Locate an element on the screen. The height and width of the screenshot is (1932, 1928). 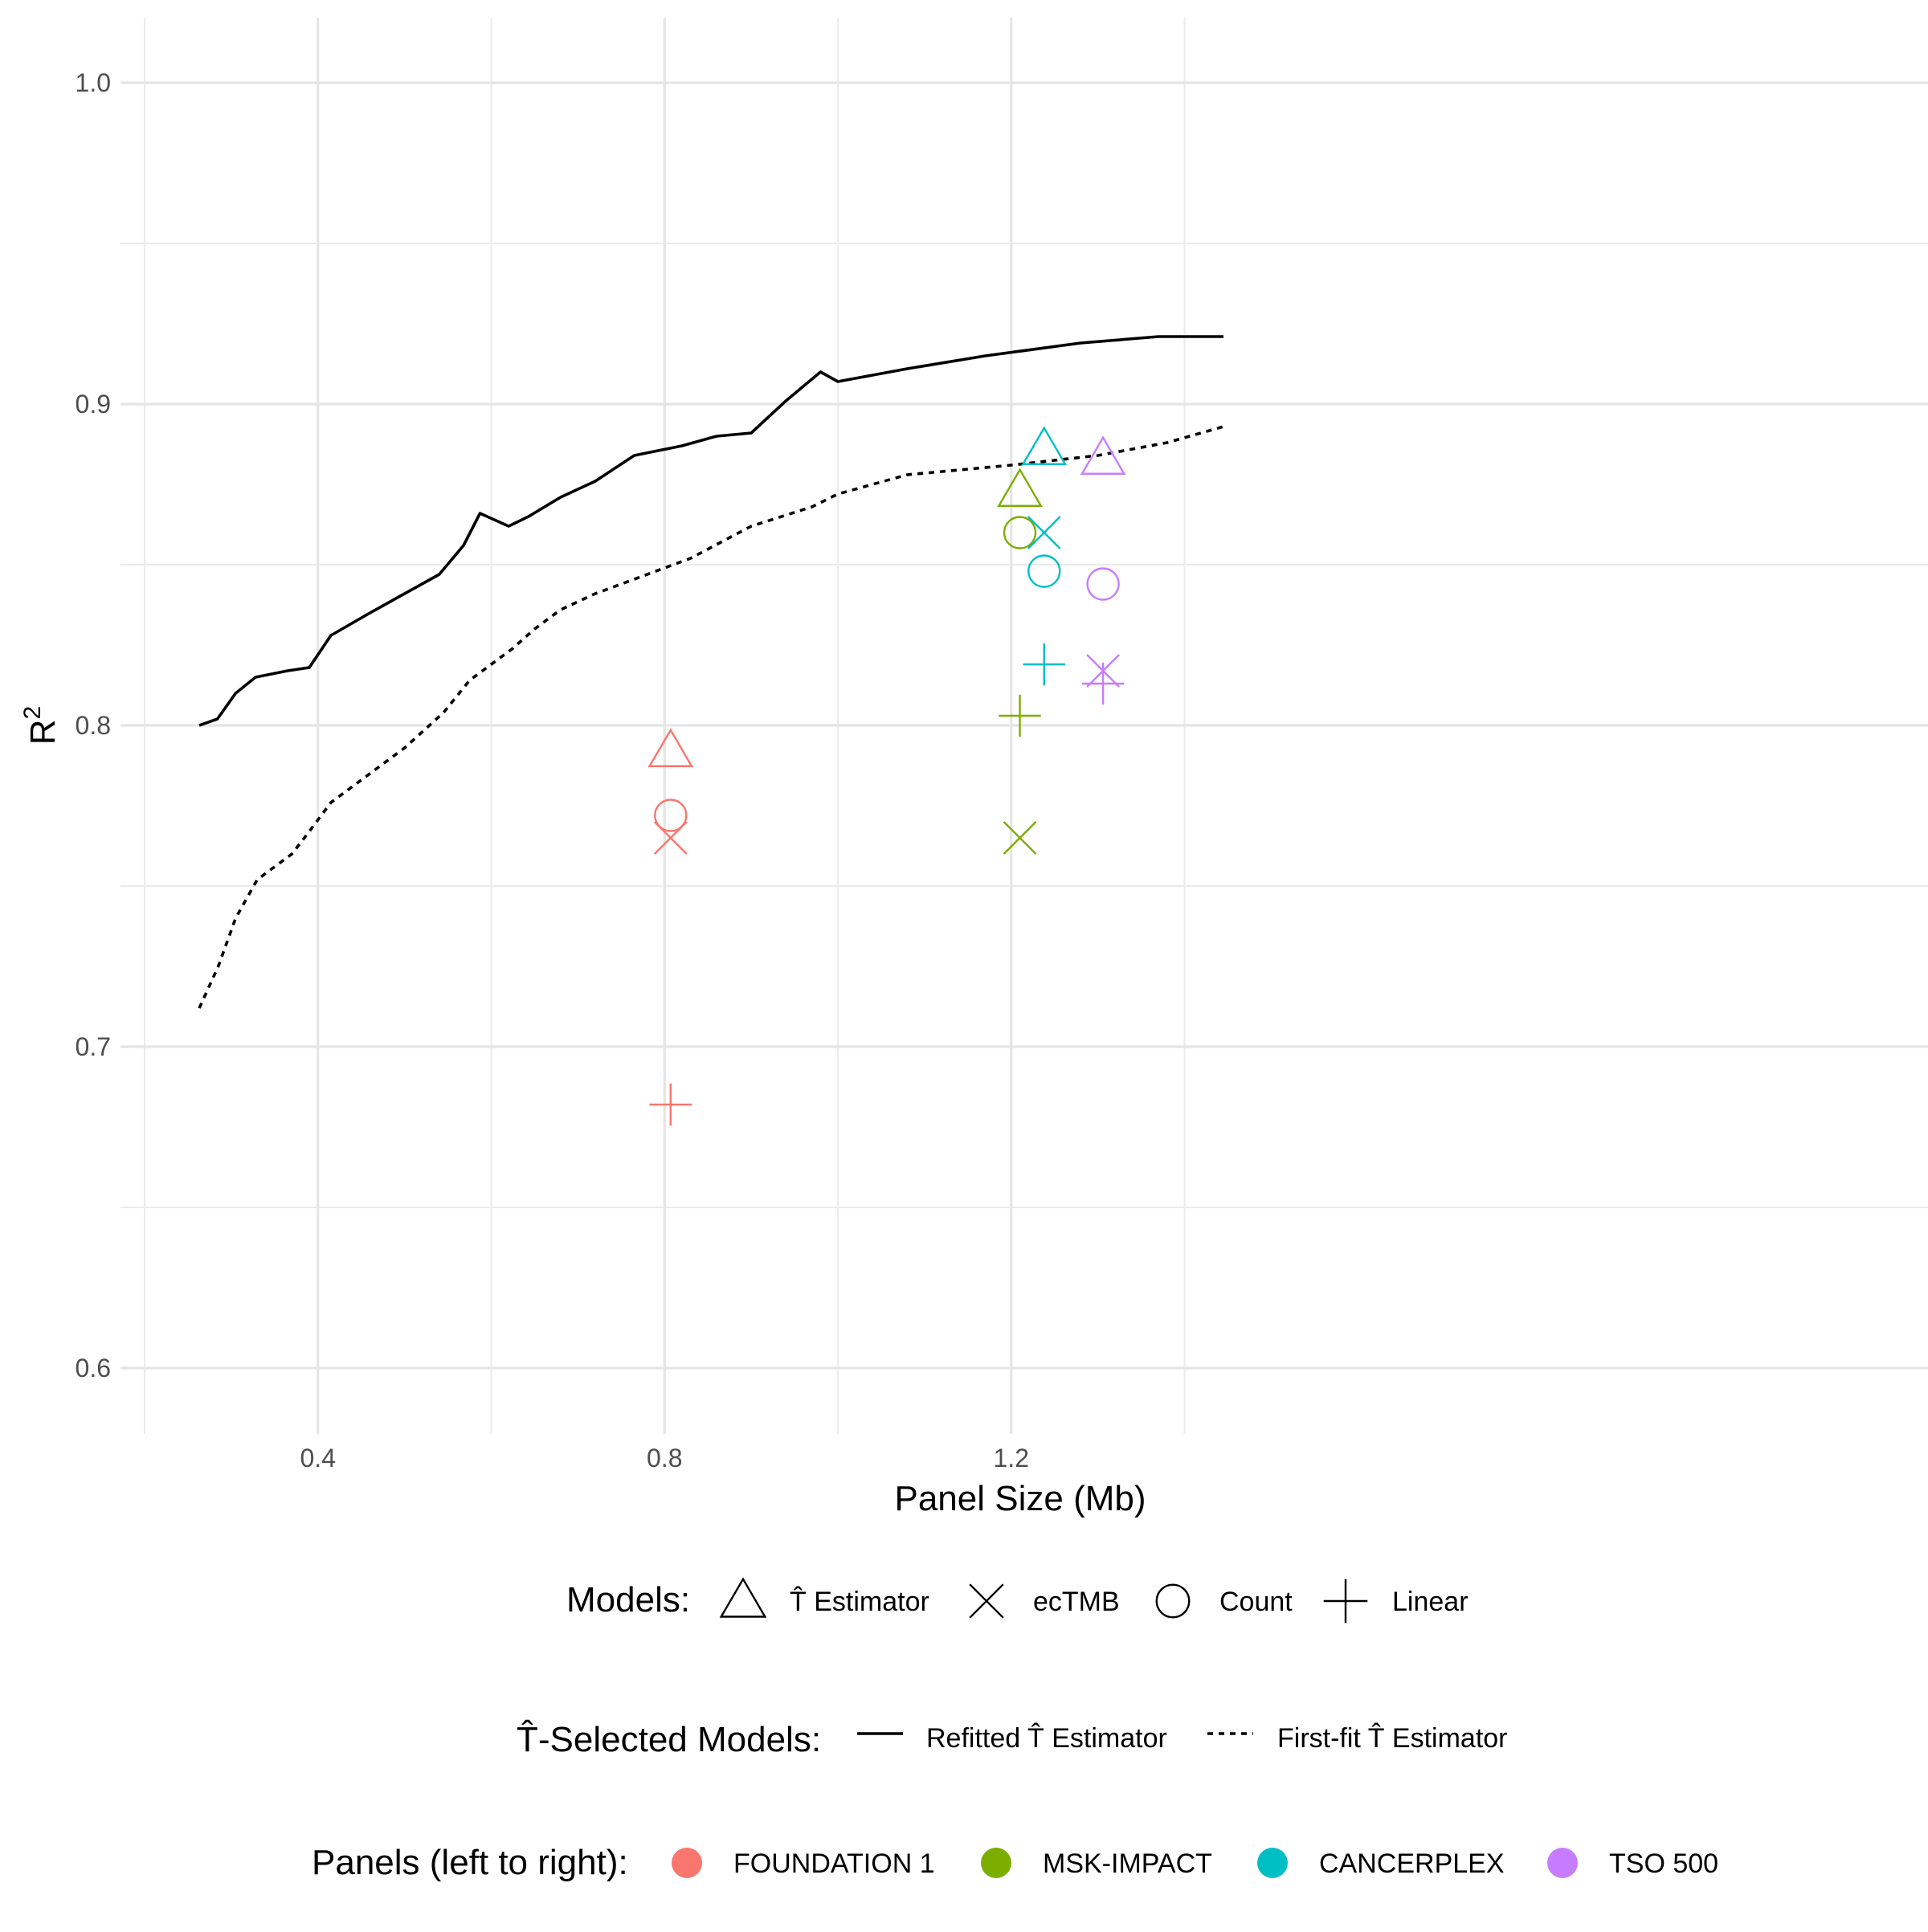
x-axis-title: Panel Size (Mb) is located at coordinates (1020, 1499).